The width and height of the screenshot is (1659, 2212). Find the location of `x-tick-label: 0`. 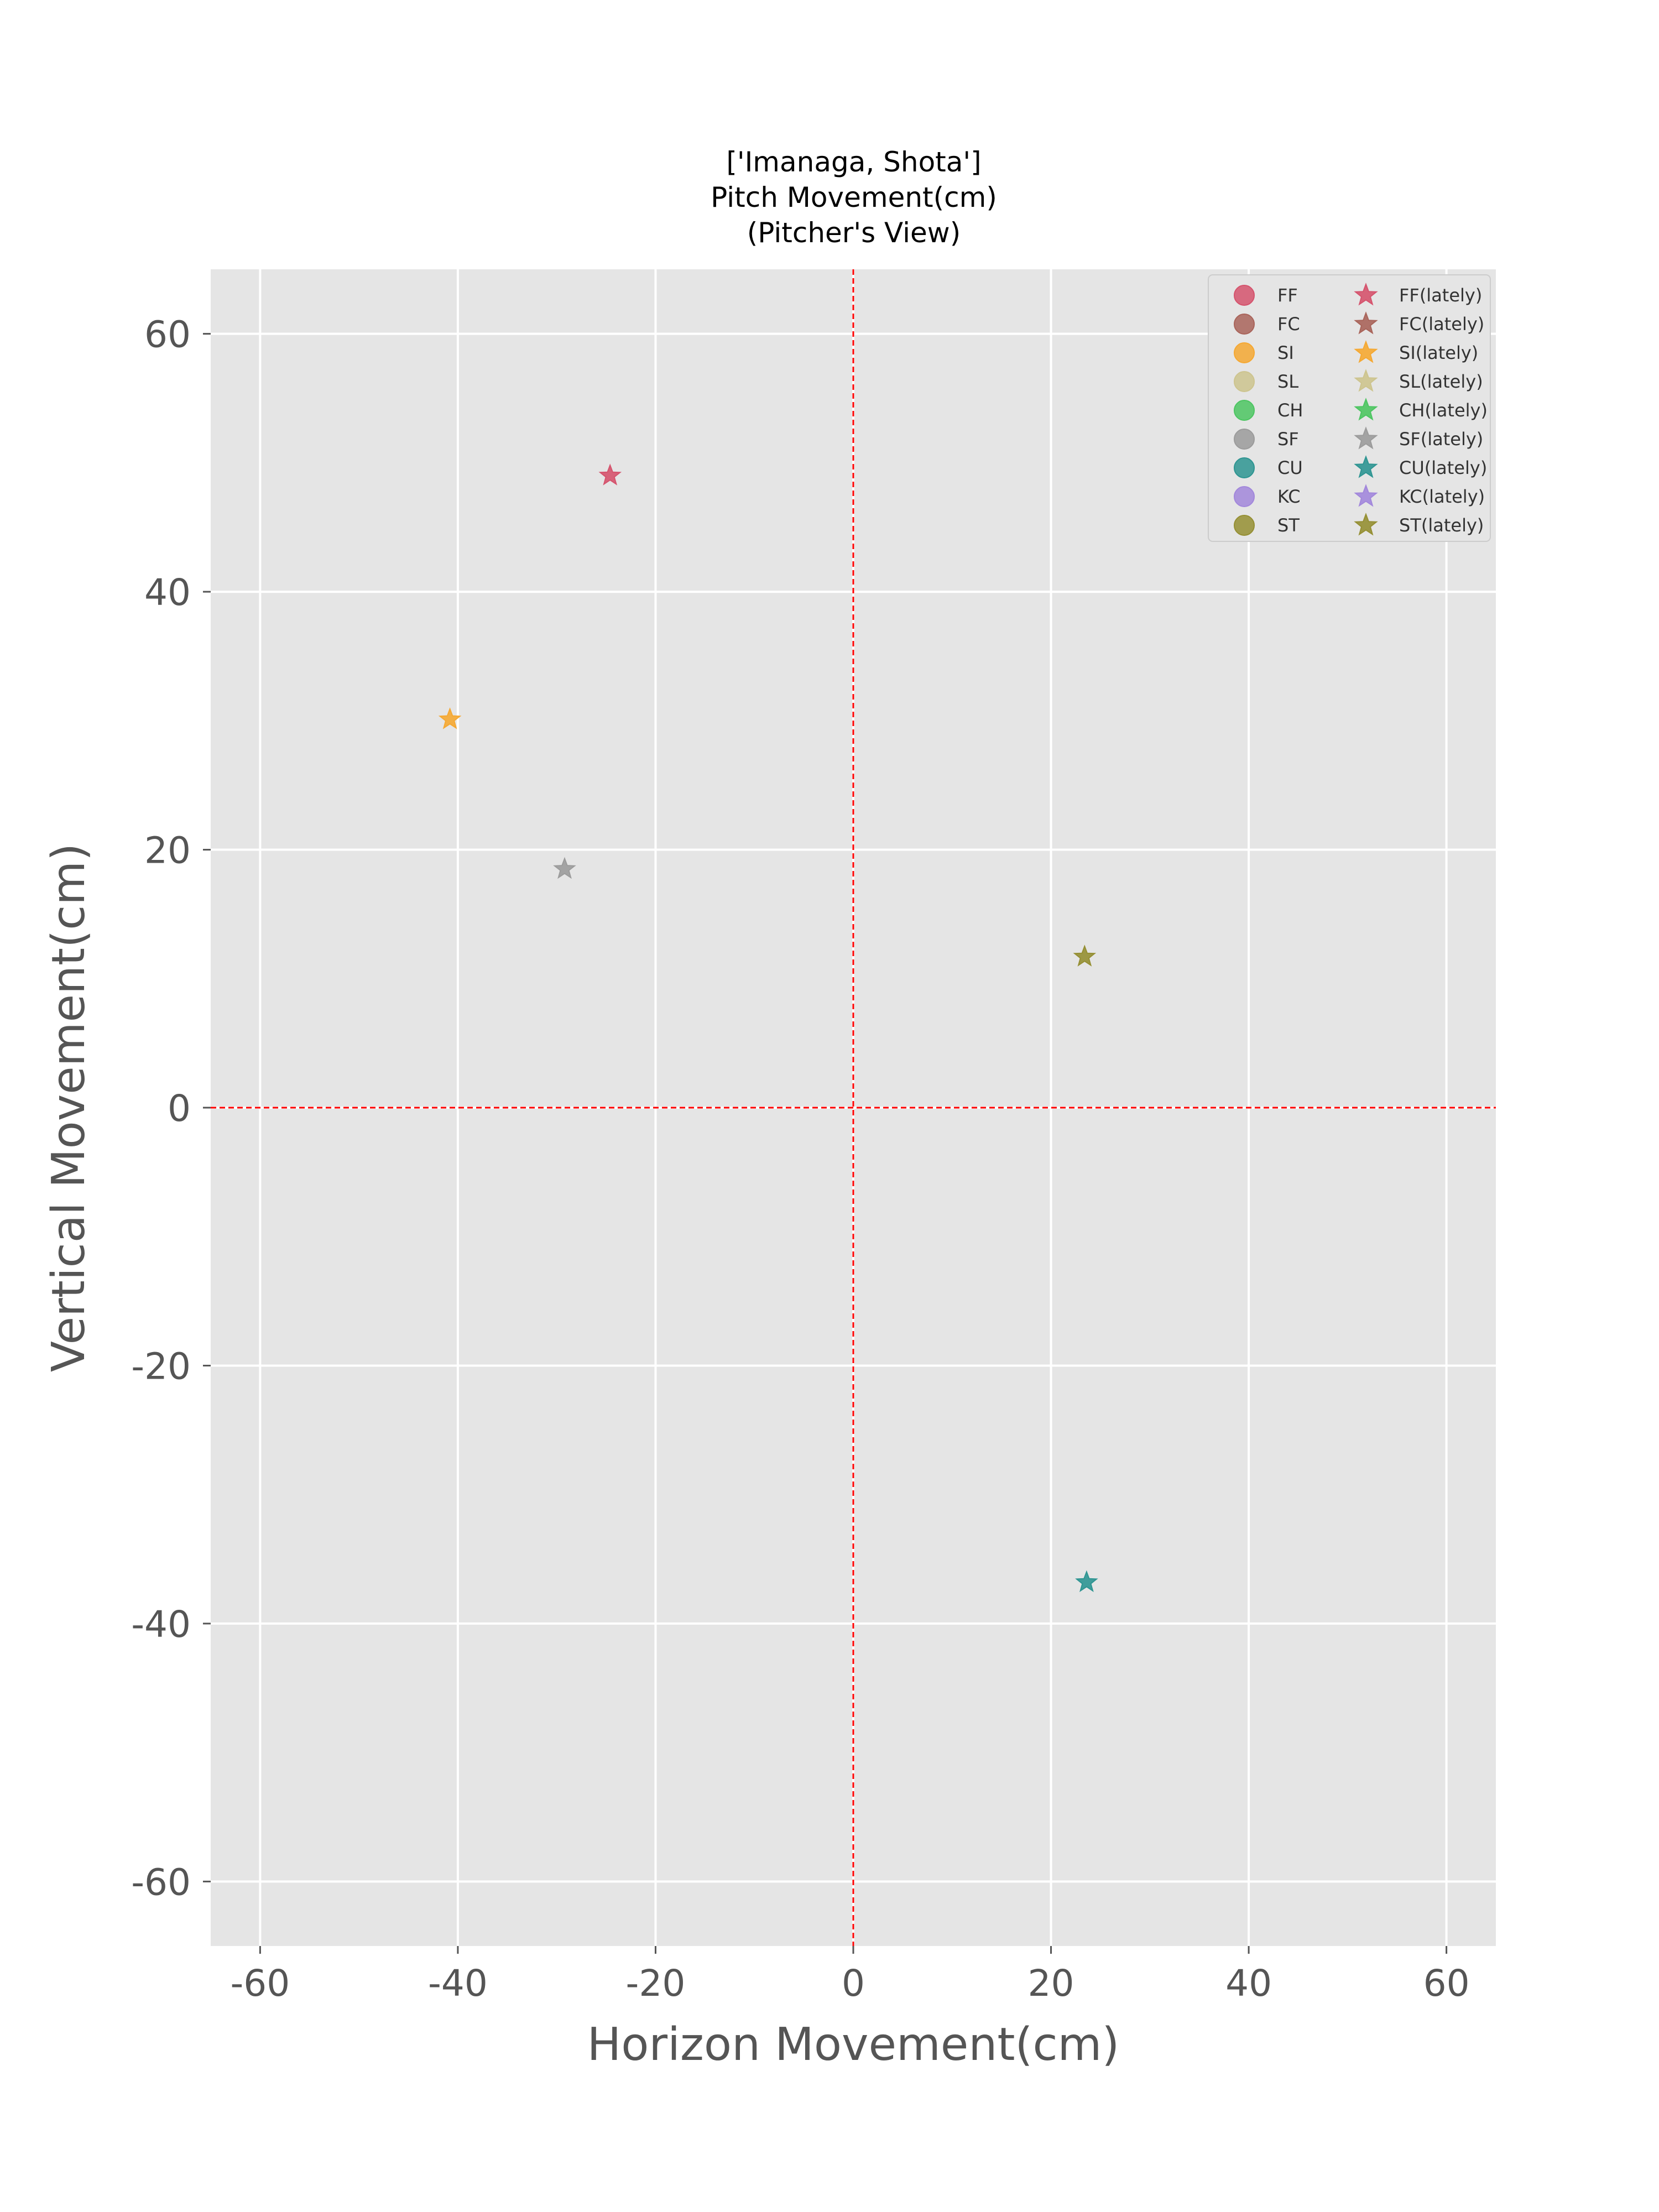

x-tick-label: 0 is located at coordinates (853, 1984).